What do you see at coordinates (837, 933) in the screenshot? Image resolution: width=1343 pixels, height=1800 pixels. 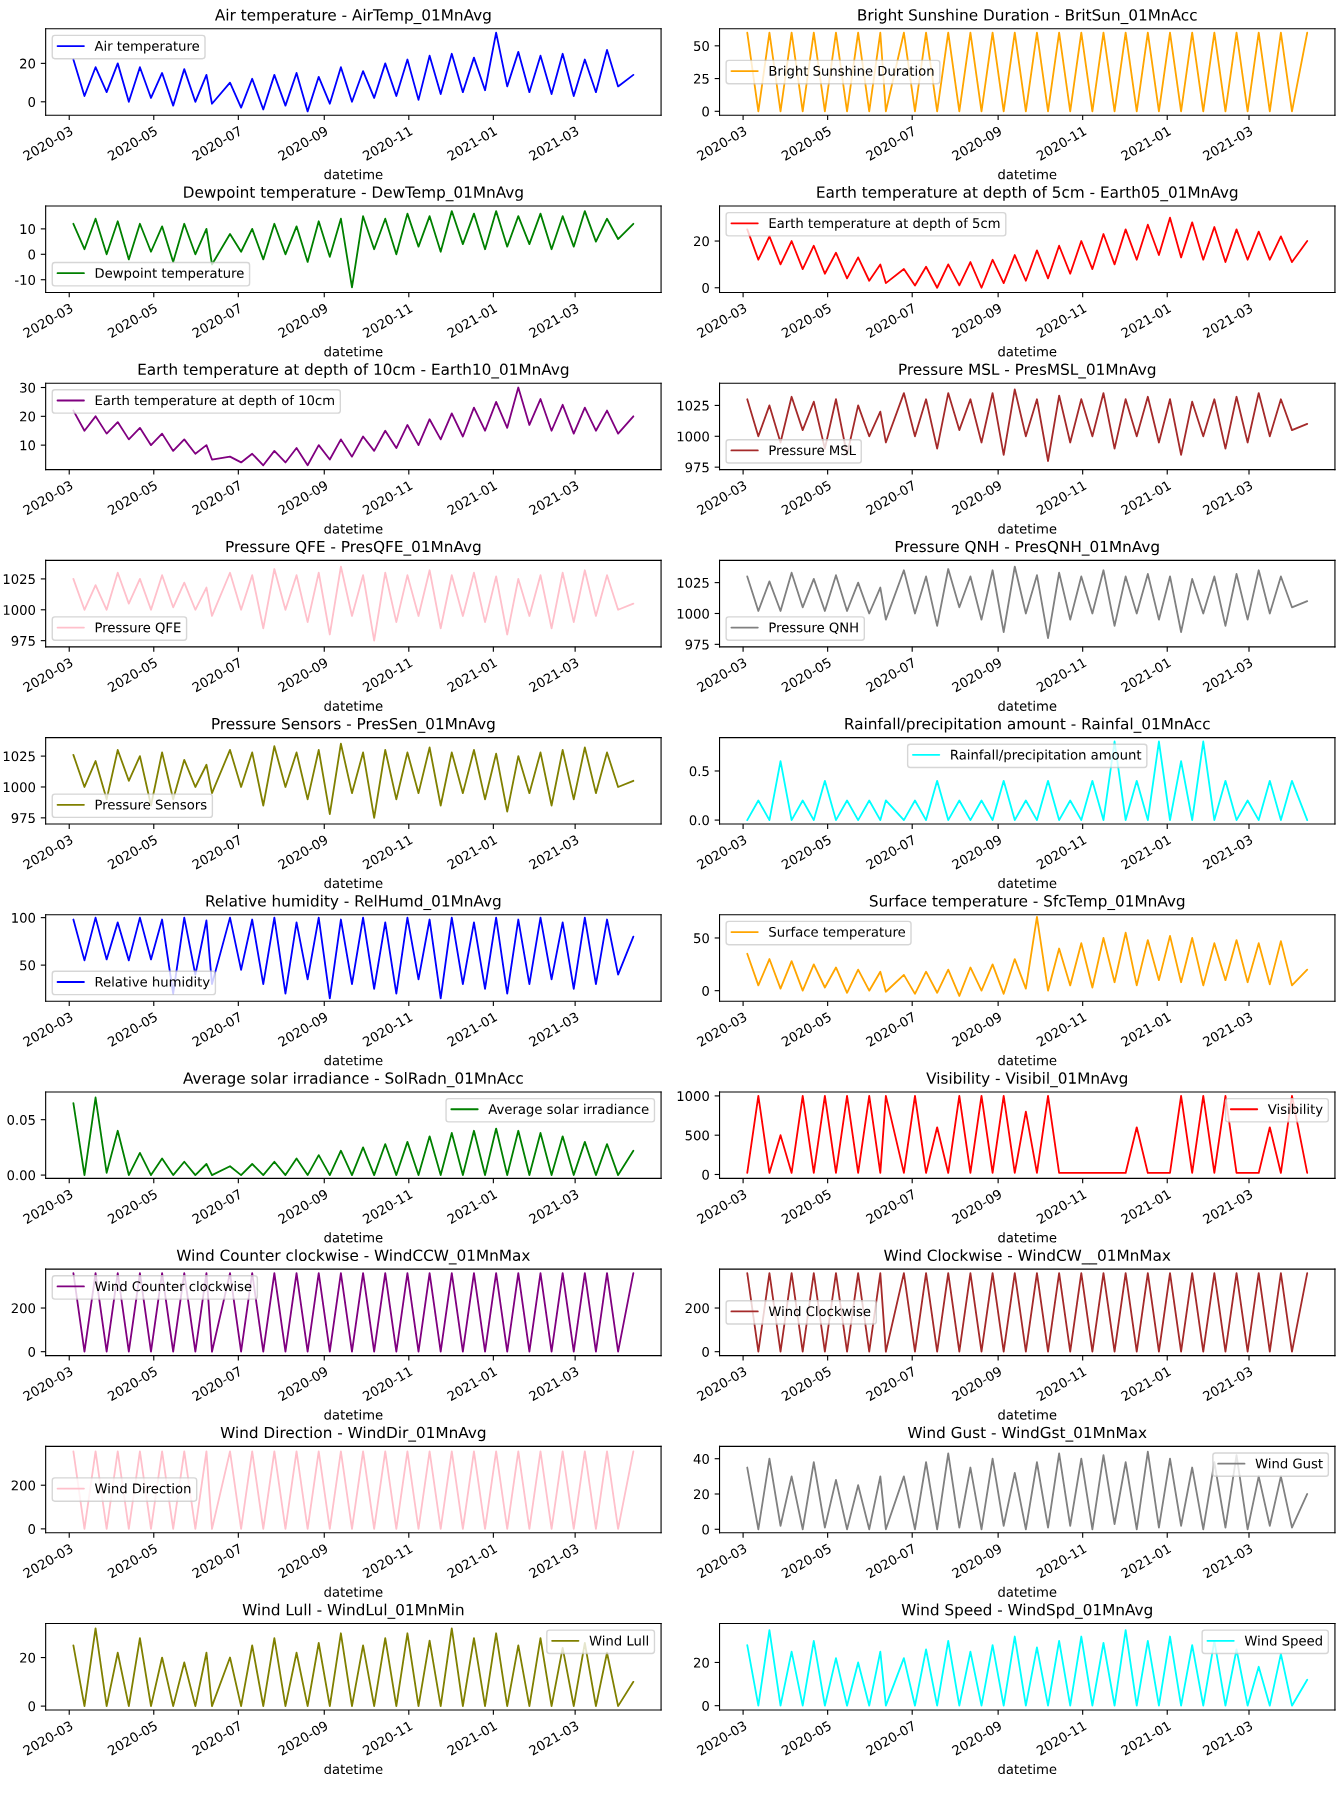 I see `legend-label: Surface temperature` at bounding box center [837, 933].